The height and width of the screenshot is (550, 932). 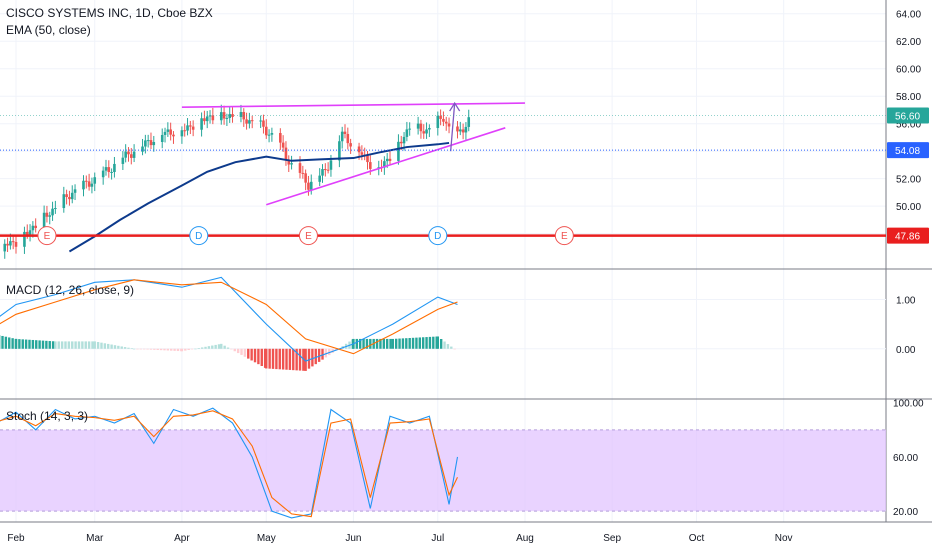 What do you see at coordinates (109, 13) in the screenshot?
I see `symbol-title: CISCO SYSTEMS INC, 1D, Cboe BZX` at bounding box center [109, 13].